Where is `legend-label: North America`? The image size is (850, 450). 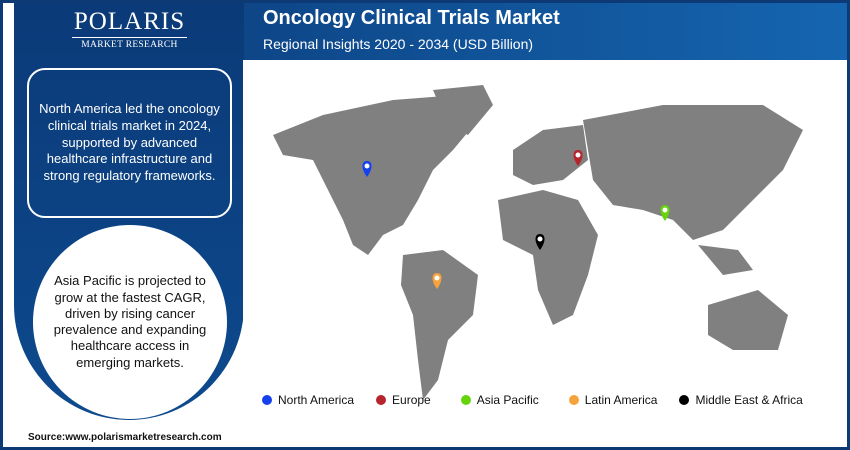 legend-label: North America is located at coordinates (316, 400).